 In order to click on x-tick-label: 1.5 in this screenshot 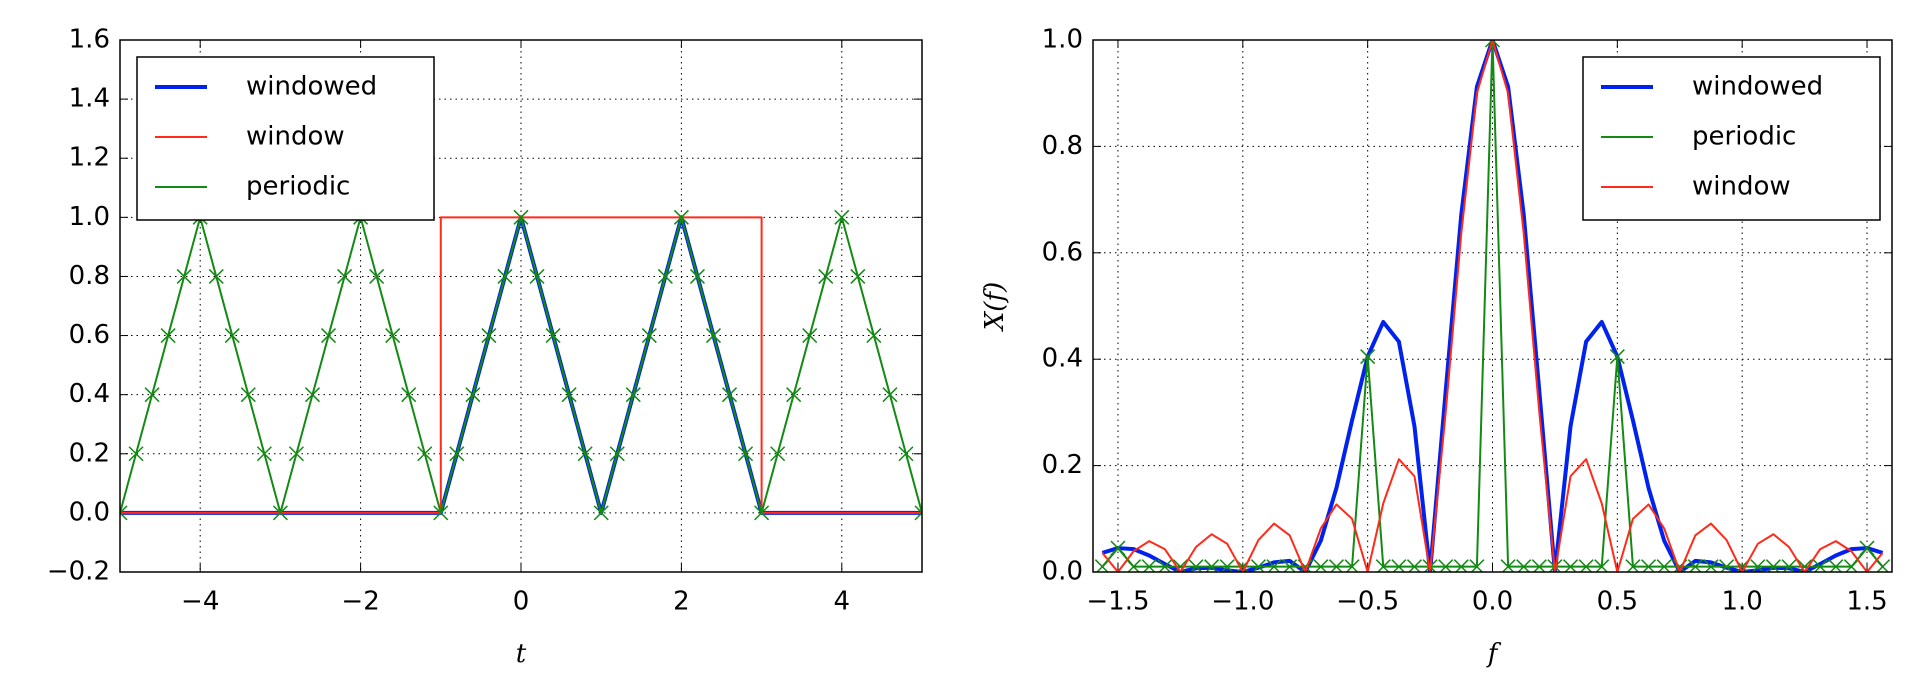, I will do `click(1866, 602)`.